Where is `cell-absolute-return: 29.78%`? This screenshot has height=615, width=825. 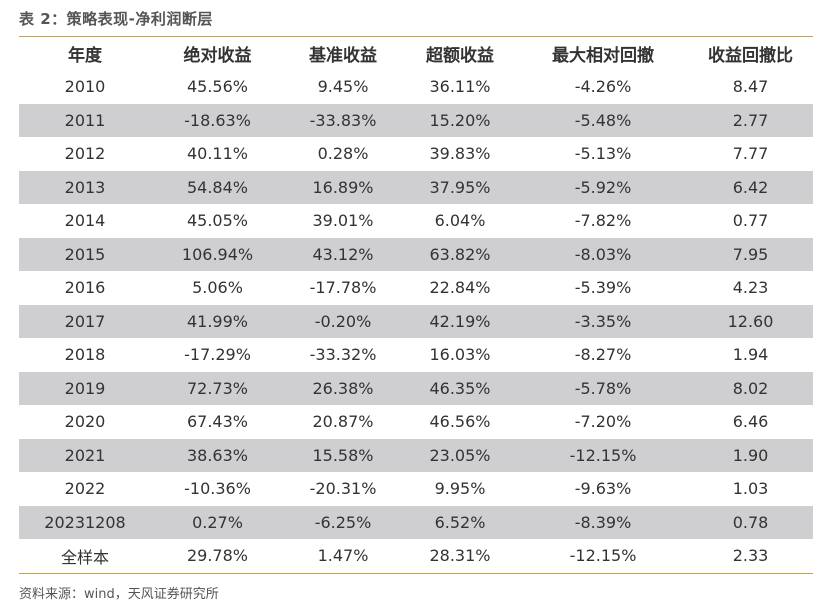 cell-absolute-return: 29.78% is located at coordinates (217, 556).